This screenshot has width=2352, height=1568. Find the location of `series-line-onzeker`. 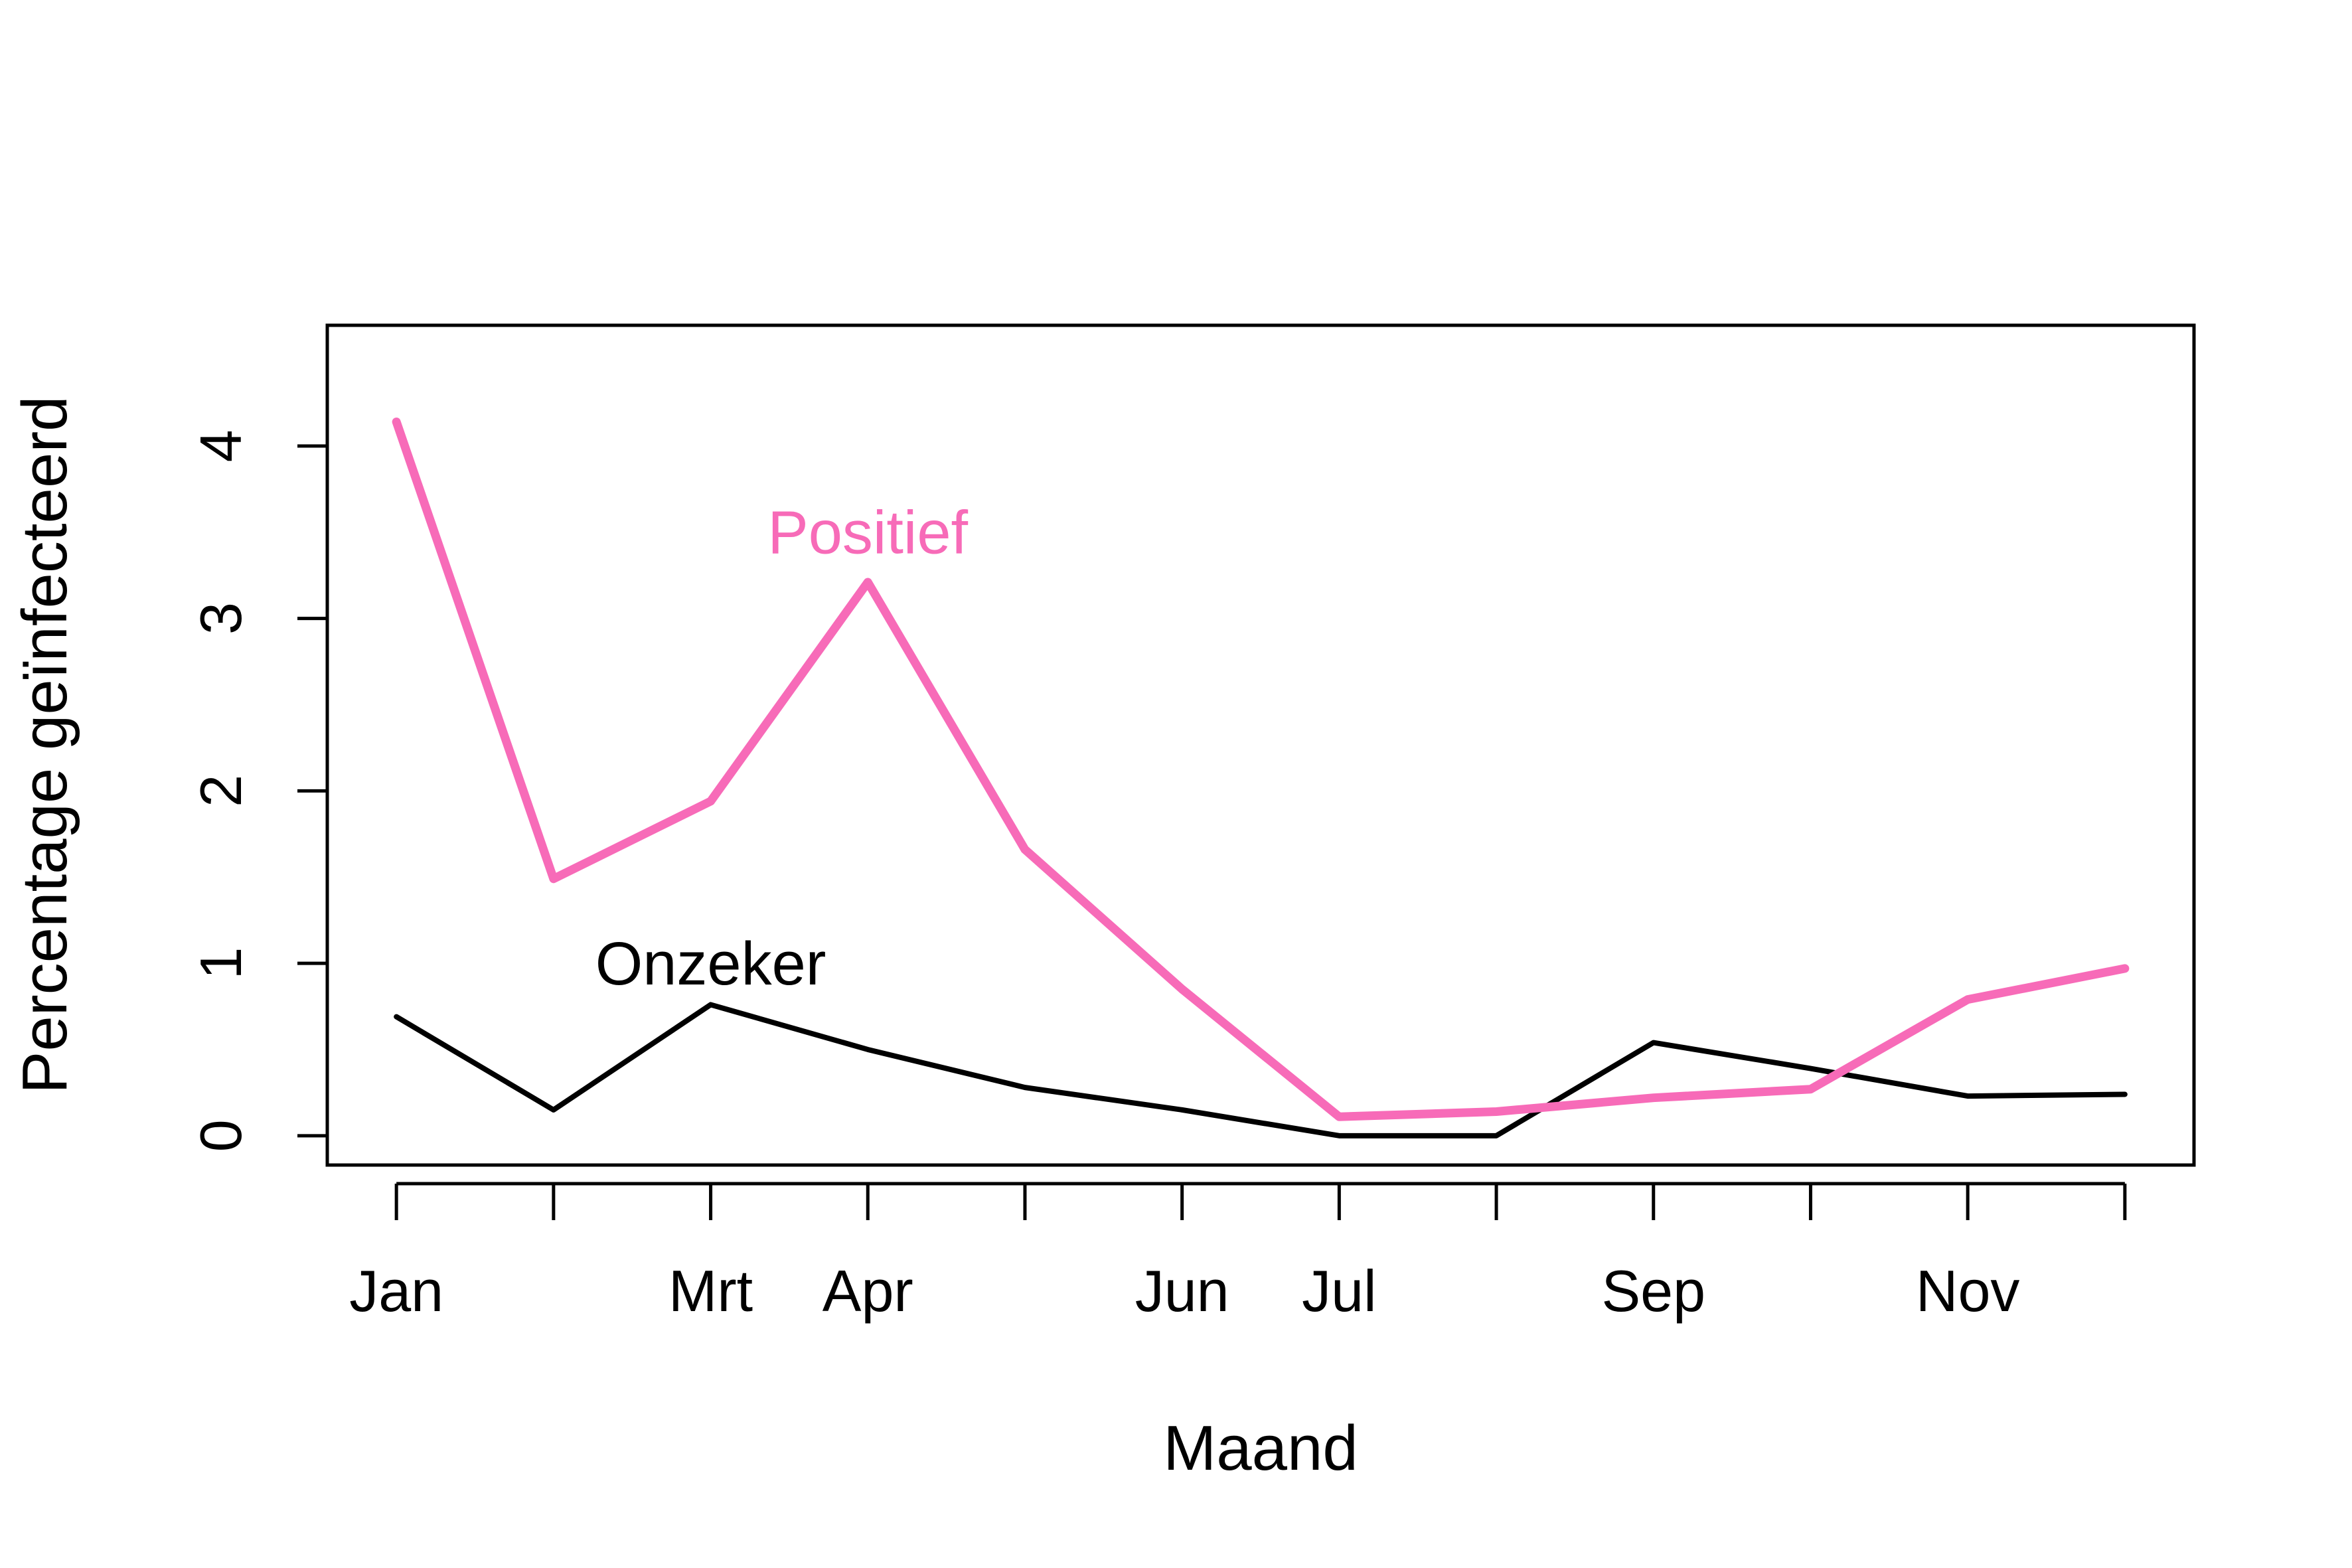

series-line-onzeker is located at coordinates (1261, 1070).